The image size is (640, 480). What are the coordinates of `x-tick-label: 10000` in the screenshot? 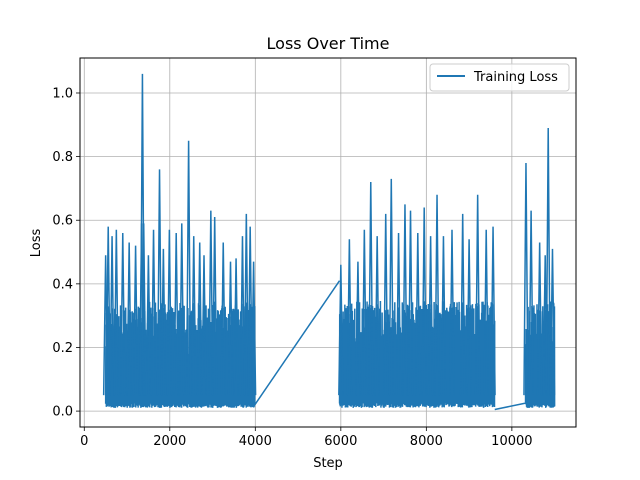 It's located at (511, 441).